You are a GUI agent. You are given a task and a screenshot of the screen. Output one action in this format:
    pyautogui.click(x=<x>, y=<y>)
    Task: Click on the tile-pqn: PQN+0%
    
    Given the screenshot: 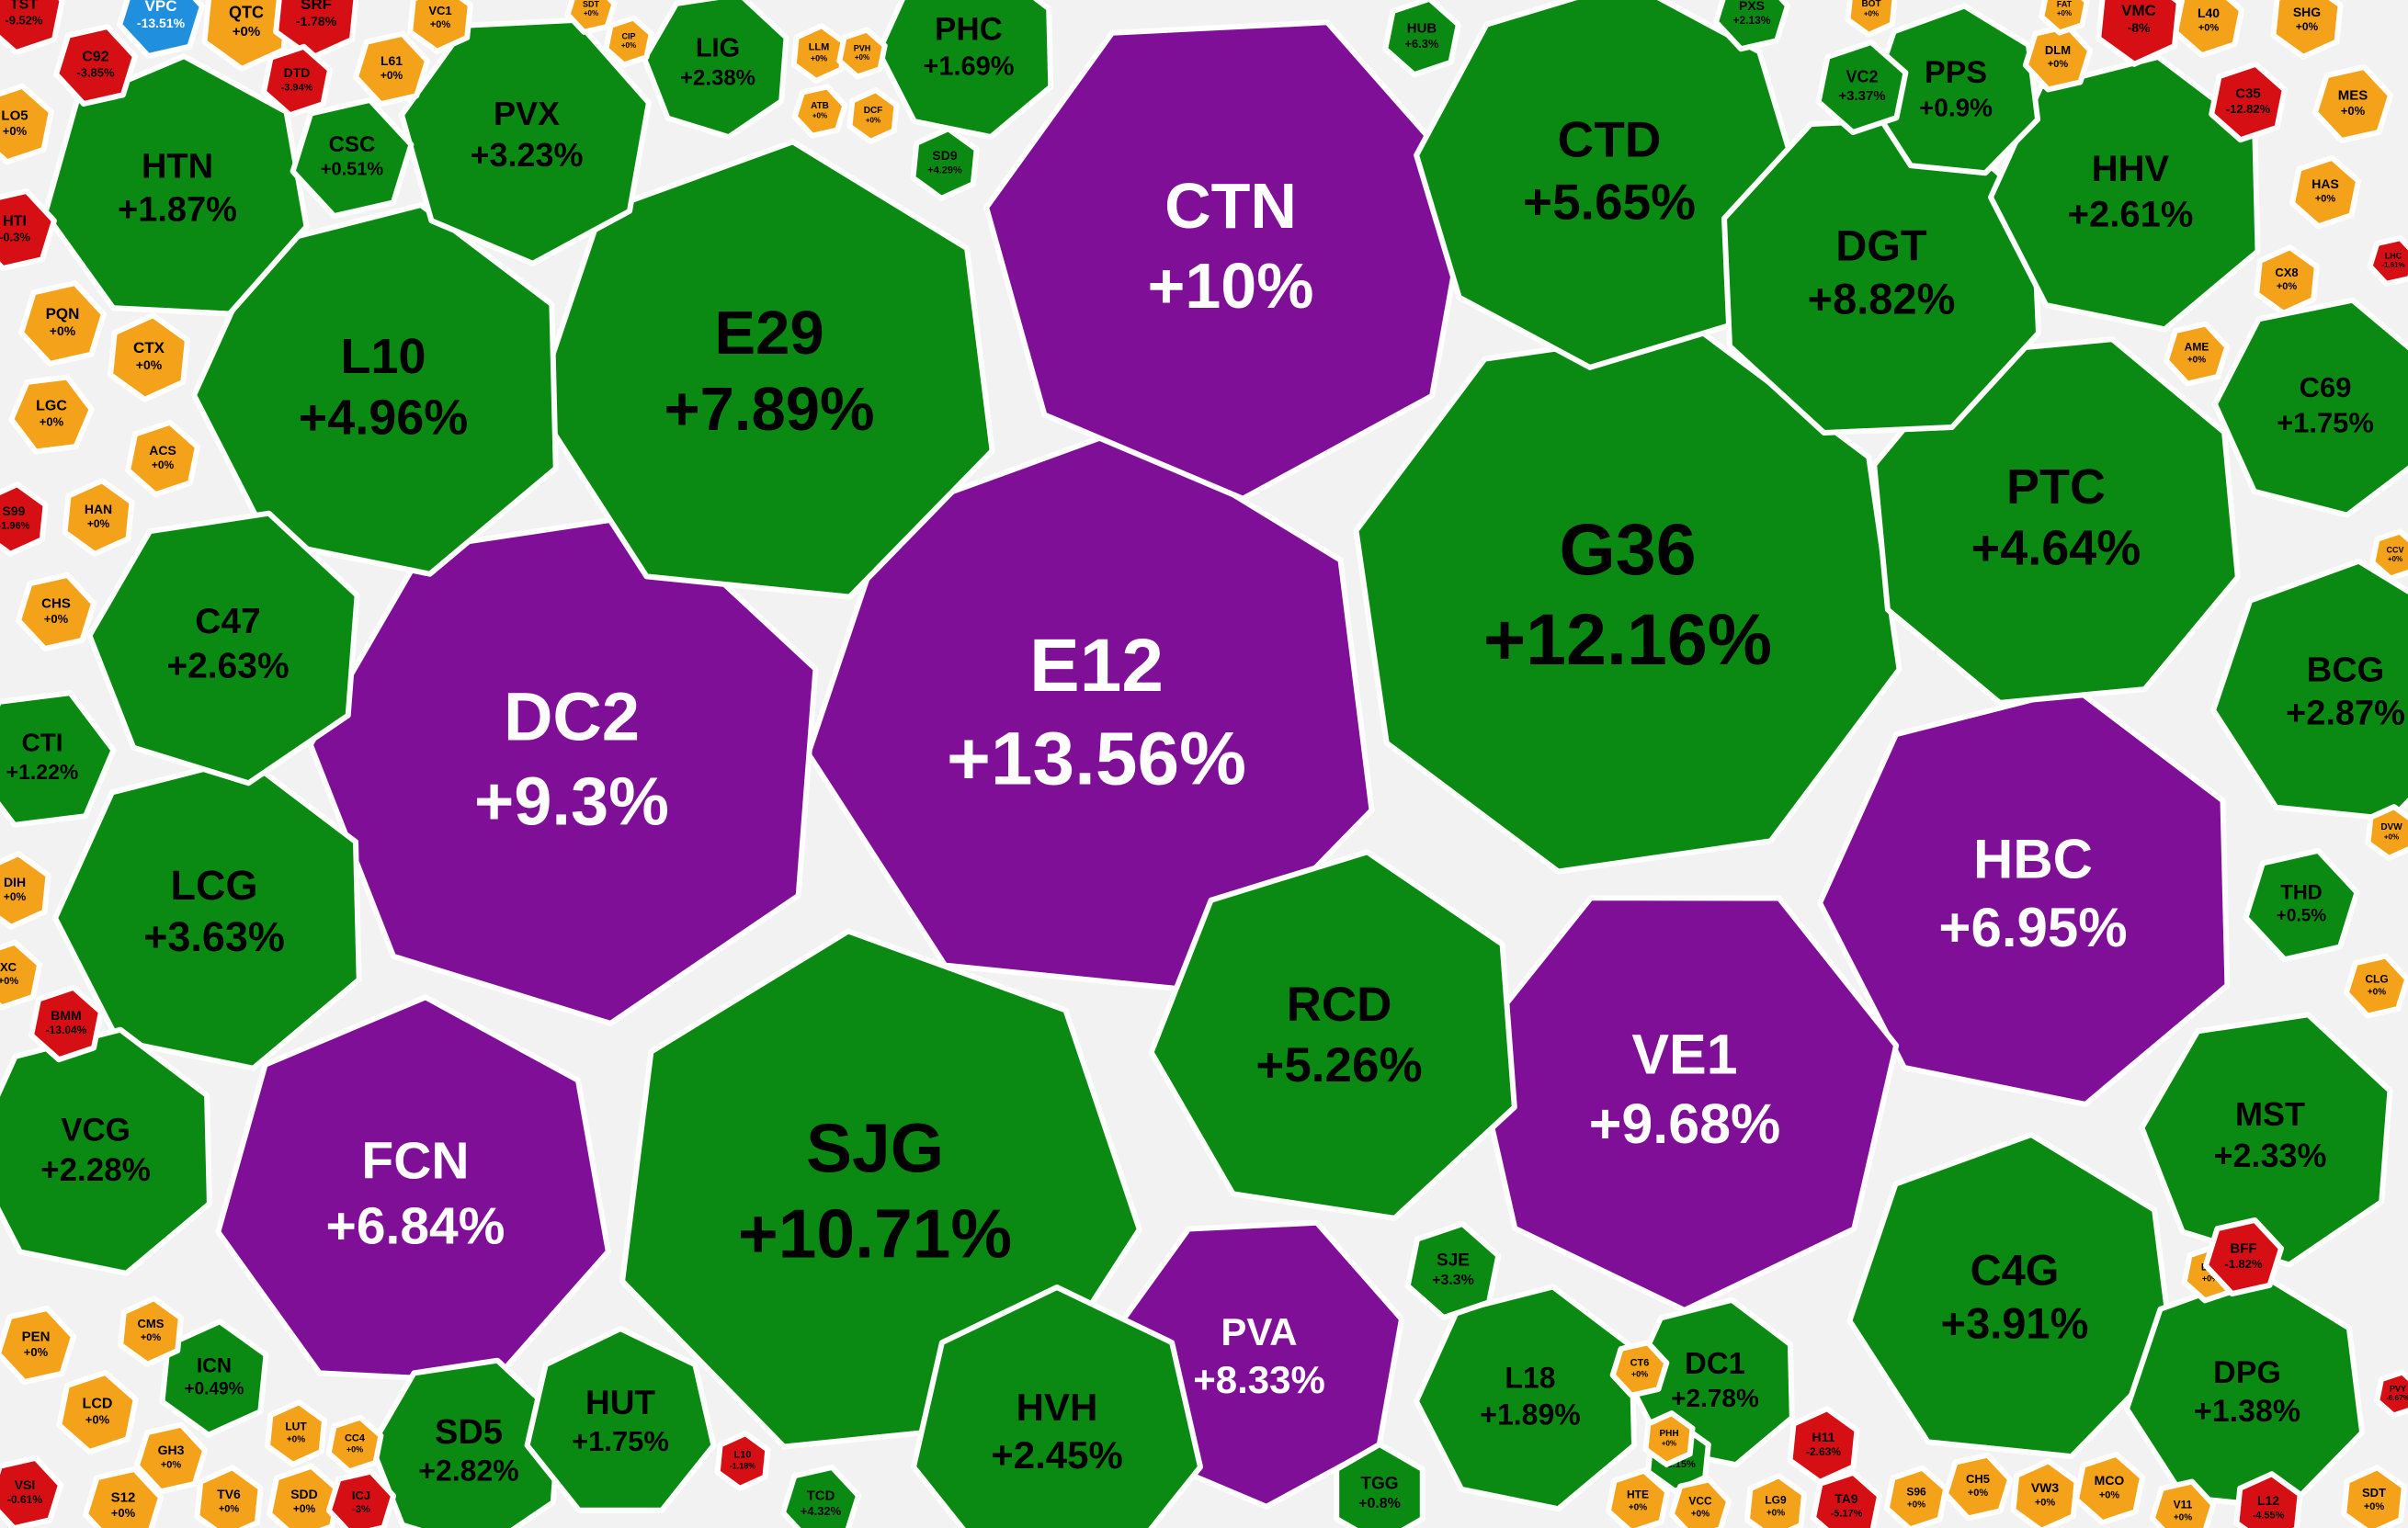 What is the action you would take?
    pyautogui.click(x=62, y=323)
    